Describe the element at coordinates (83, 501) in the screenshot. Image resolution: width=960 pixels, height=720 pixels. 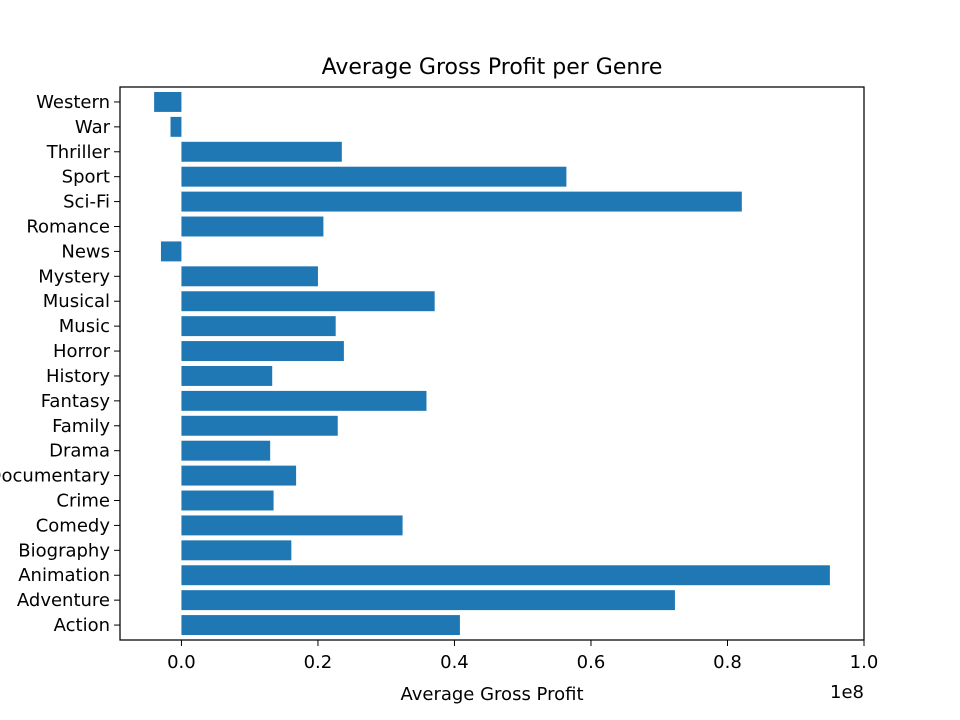
I see `y-tick-label: Crime` at that location.